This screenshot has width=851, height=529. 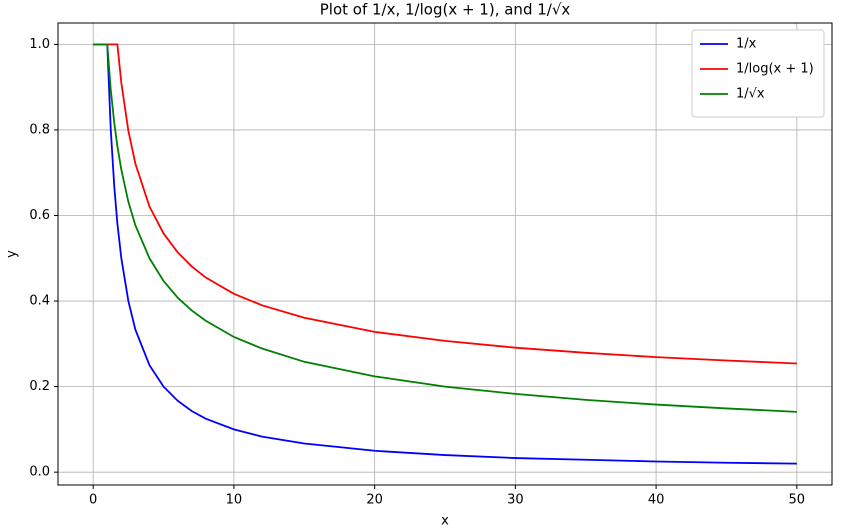 What do you see at coordinates (12, 254) in the screenshot?
I see `y-axis-label: y` at bounding box center [12, 254].